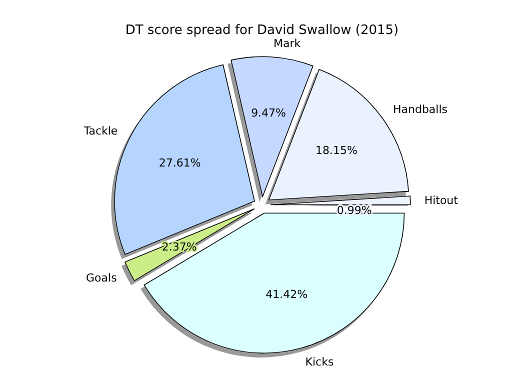 Image resolution: width=520 pixels, height=390 pixels. What do you see at coordinates (287, 294) in the screenshot?
I see `data-label: 41.42%` at bounding box center [287, 294].